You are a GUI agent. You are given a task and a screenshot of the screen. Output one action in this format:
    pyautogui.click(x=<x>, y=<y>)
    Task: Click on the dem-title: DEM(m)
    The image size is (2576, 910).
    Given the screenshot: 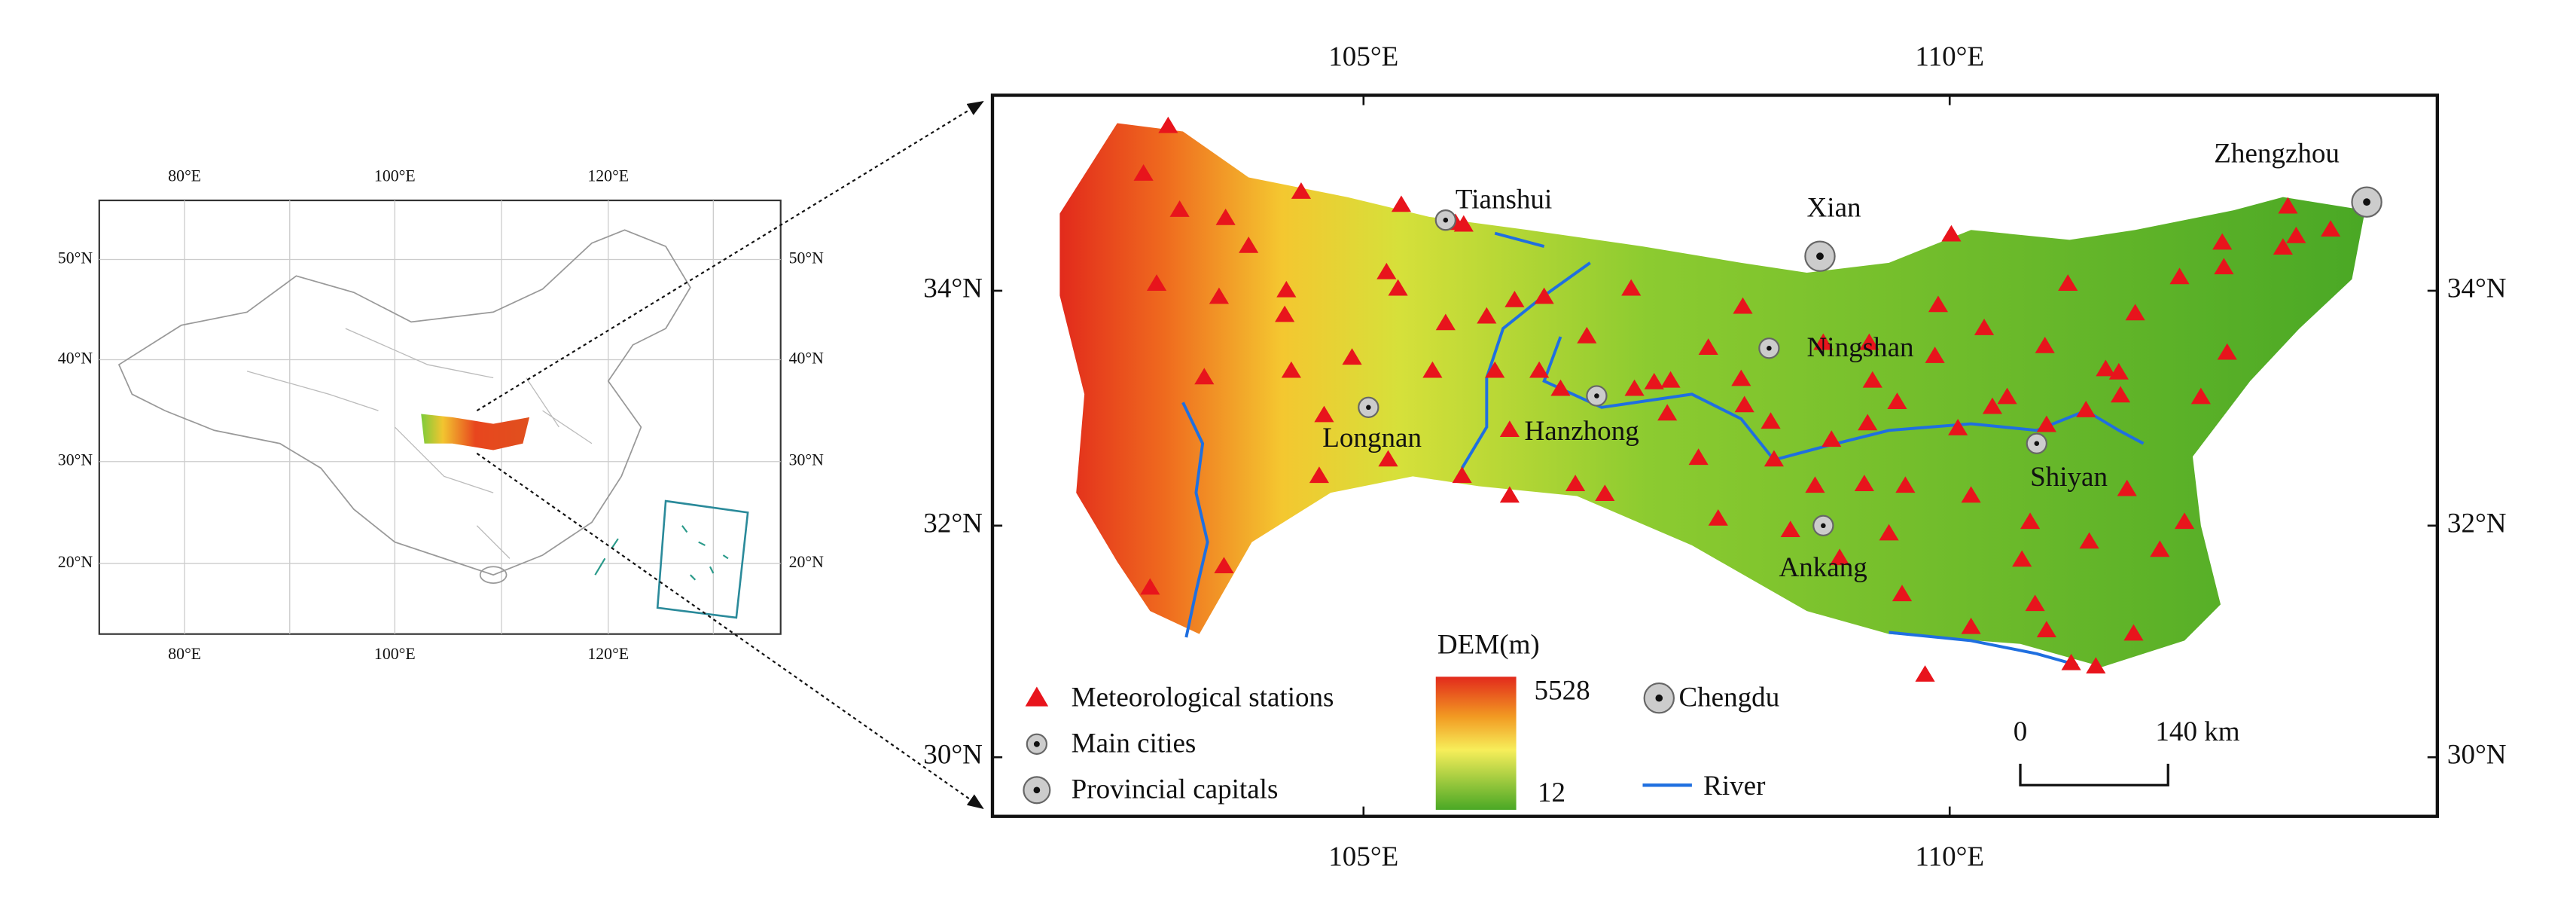 What is the action you would take?
    pyautogui.click(x=1488, y=645)
    